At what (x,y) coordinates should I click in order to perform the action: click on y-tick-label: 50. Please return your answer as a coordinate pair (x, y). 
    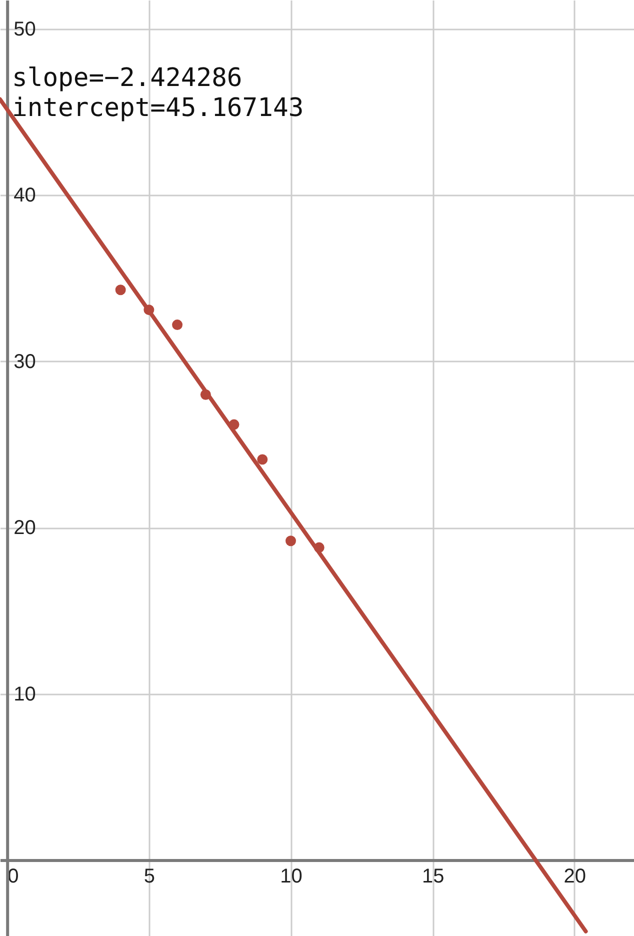
    Looking at the image, I should click on (25, 29).